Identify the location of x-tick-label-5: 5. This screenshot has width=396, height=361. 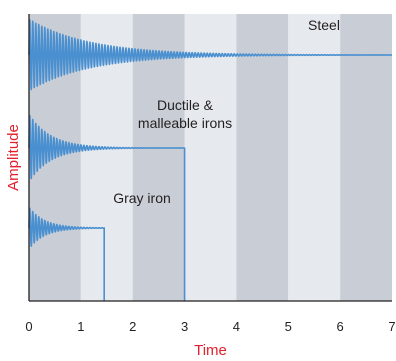
(288, 326).